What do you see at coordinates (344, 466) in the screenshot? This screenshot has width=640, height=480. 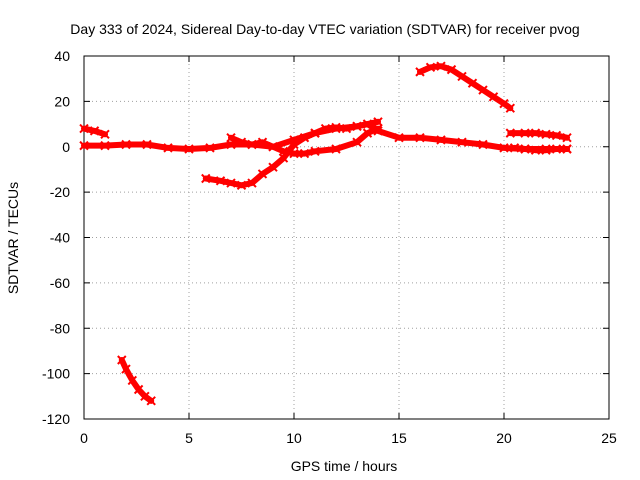 I see `x-axis-label: GPS time / hours` at bounding box center [344, 466].